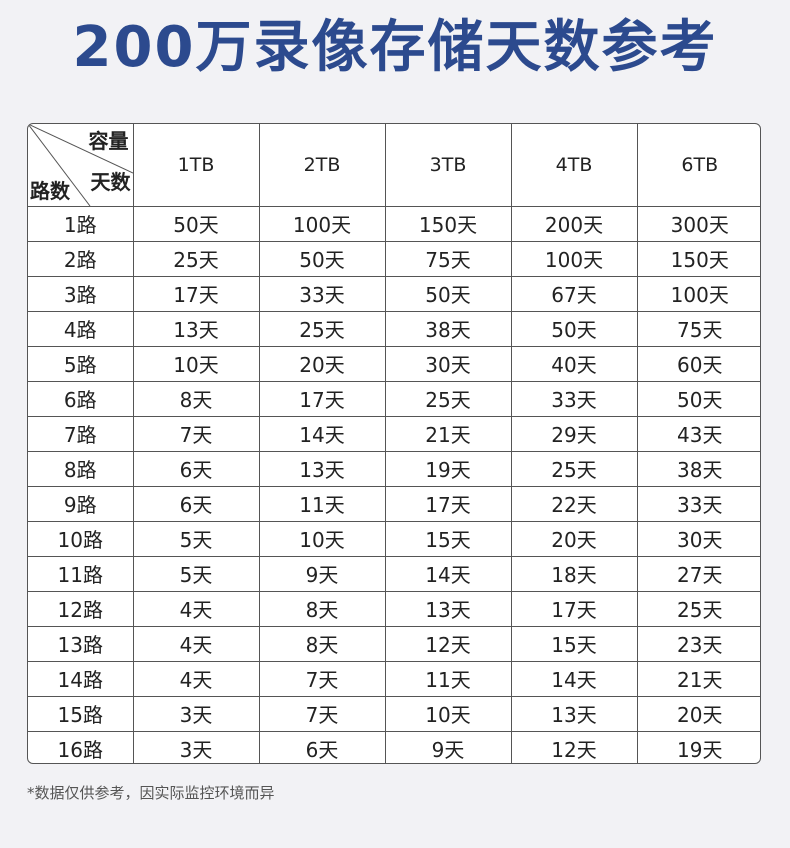 The width and height of the screenshot is (790, 848). Describe the element at coordinates (151, 793) in the screenshot. I see `footnote: *数据仅供参考，因实际监控环境而异` at that location.